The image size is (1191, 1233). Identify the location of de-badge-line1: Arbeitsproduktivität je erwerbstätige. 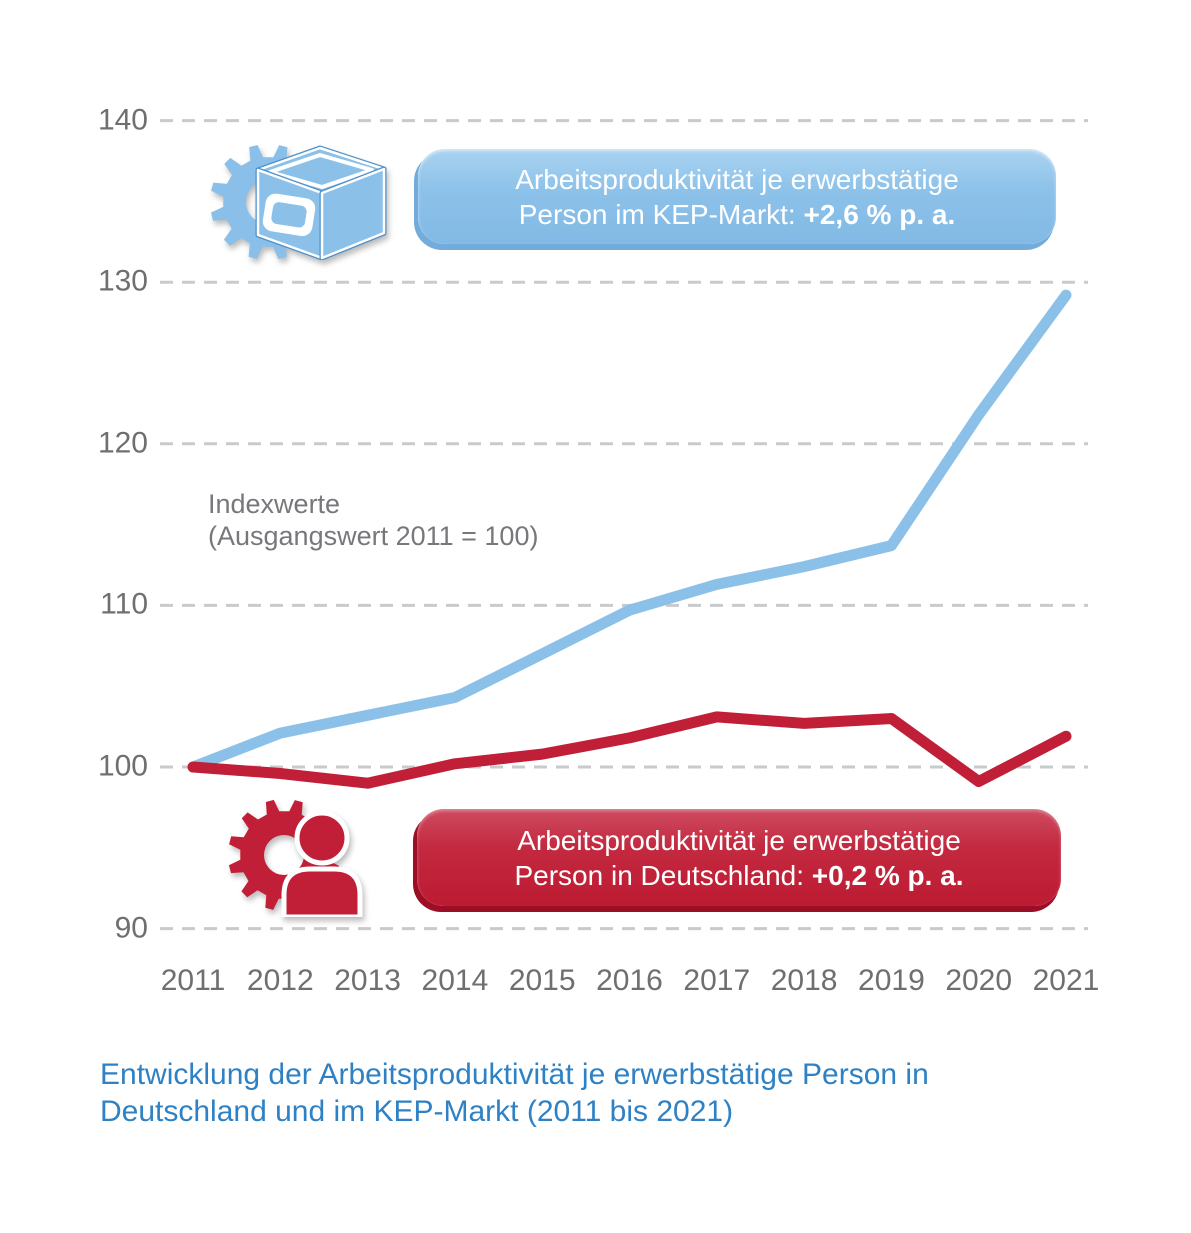
(739, 840).